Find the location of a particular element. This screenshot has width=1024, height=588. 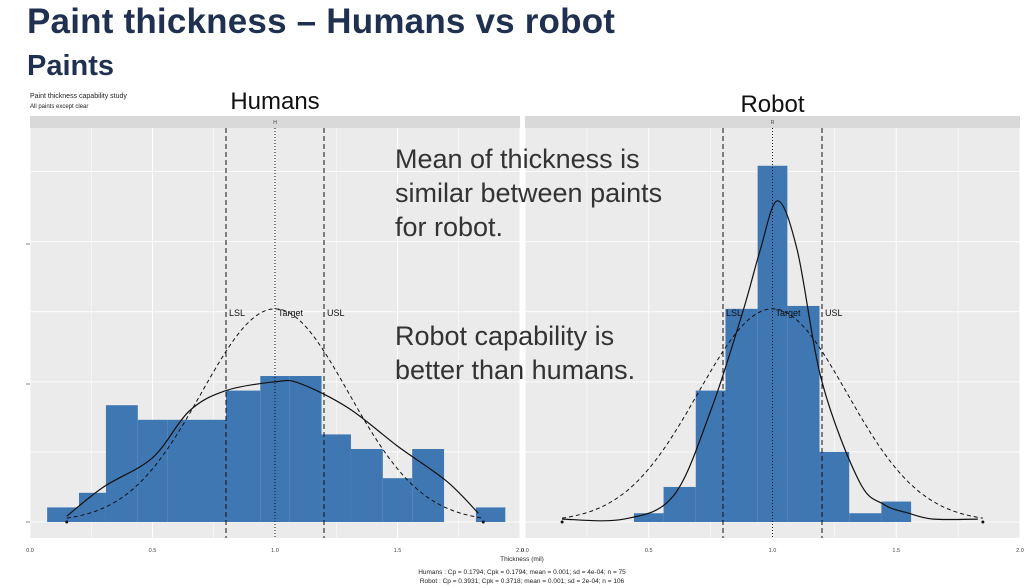

humans-normal-curve is located at coordinates (275, 413).